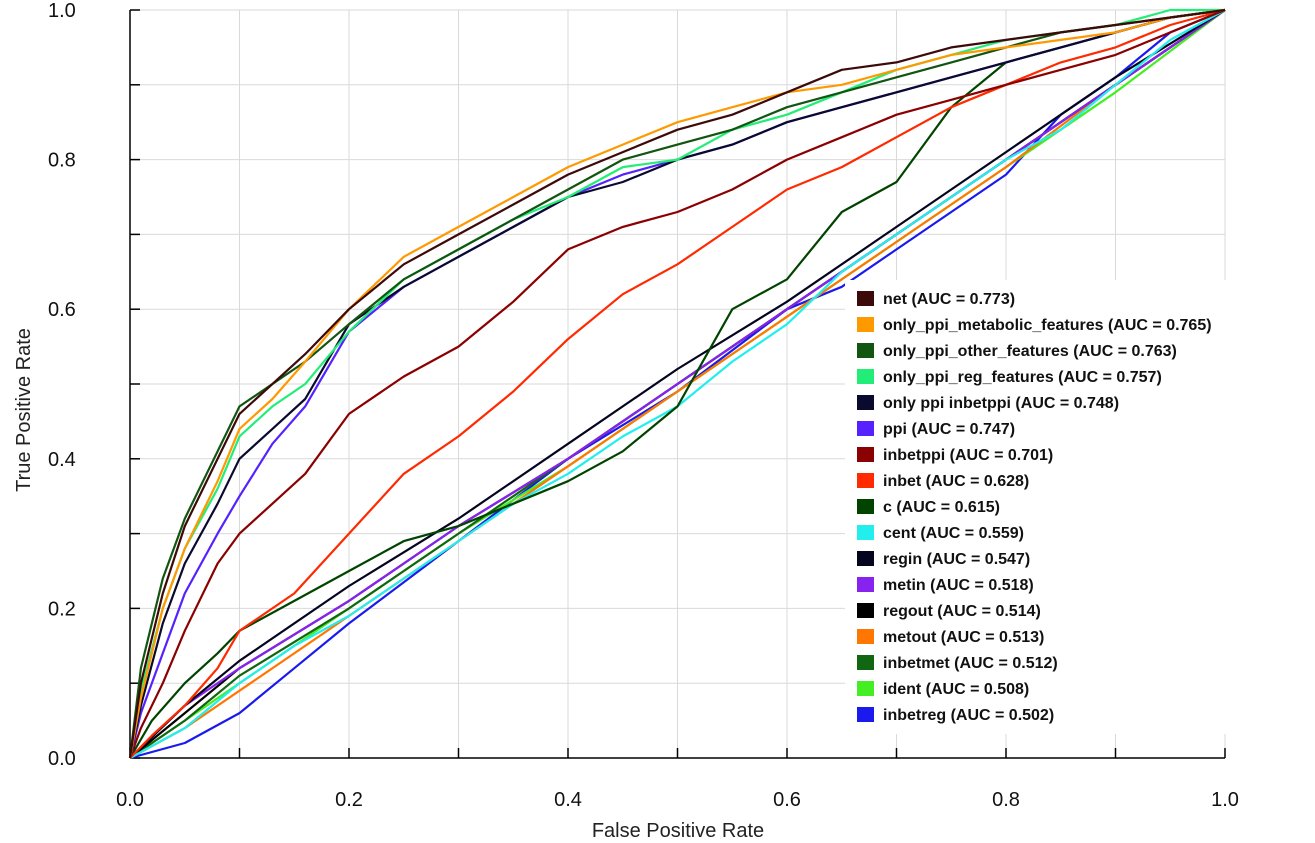 The width and height of the screenshot is (1315, 843). Describe the element at coordinates (62, 609) in the screenshot. I see `y-tick-label: 0.2` at that location.